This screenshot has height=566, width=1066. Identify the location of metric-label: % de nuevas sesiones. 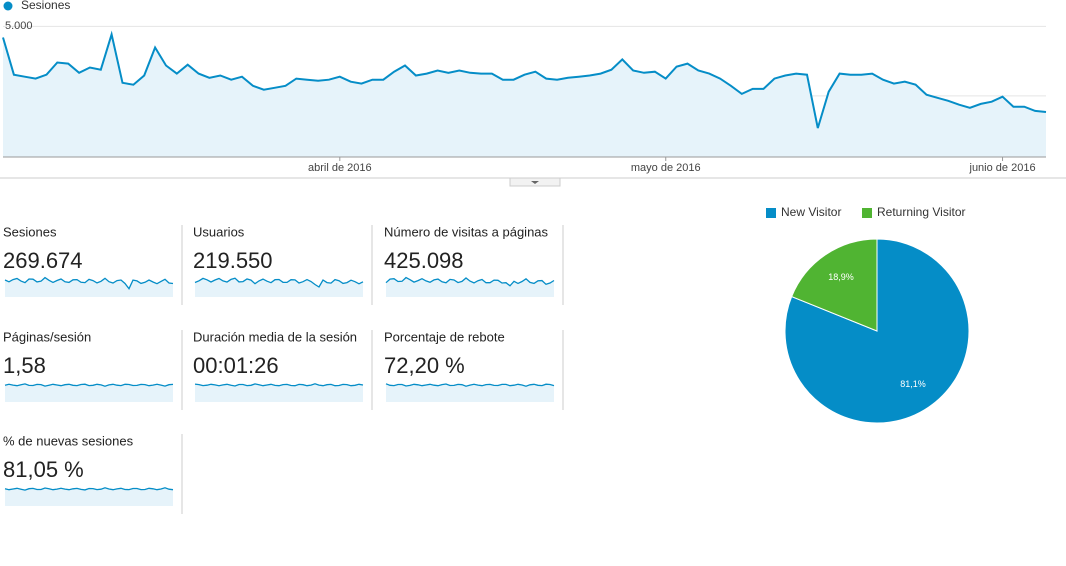
(68, 440).